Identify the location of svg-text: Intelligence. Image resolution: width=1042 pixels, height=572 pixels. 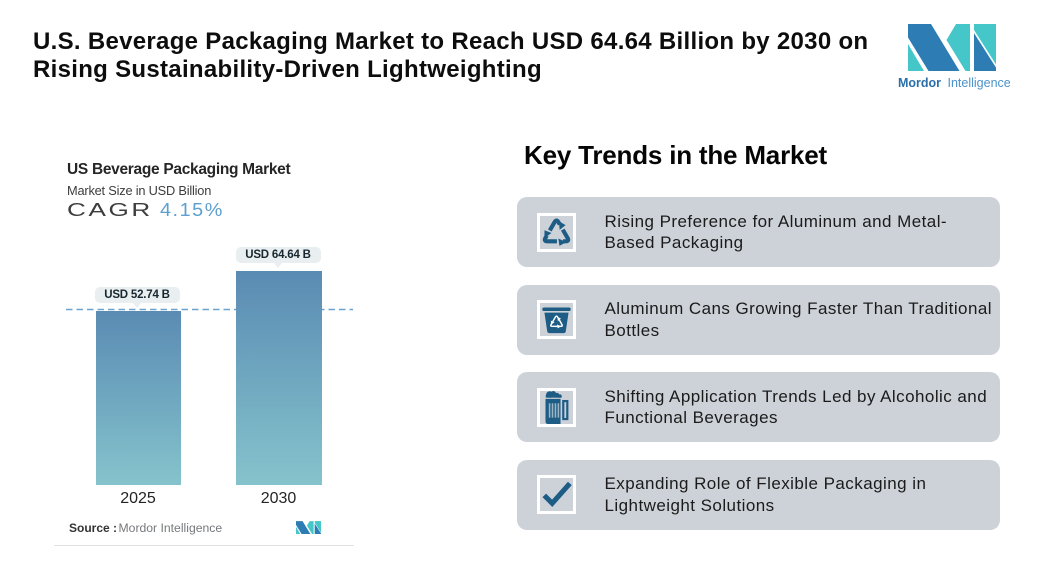
(979, 83).